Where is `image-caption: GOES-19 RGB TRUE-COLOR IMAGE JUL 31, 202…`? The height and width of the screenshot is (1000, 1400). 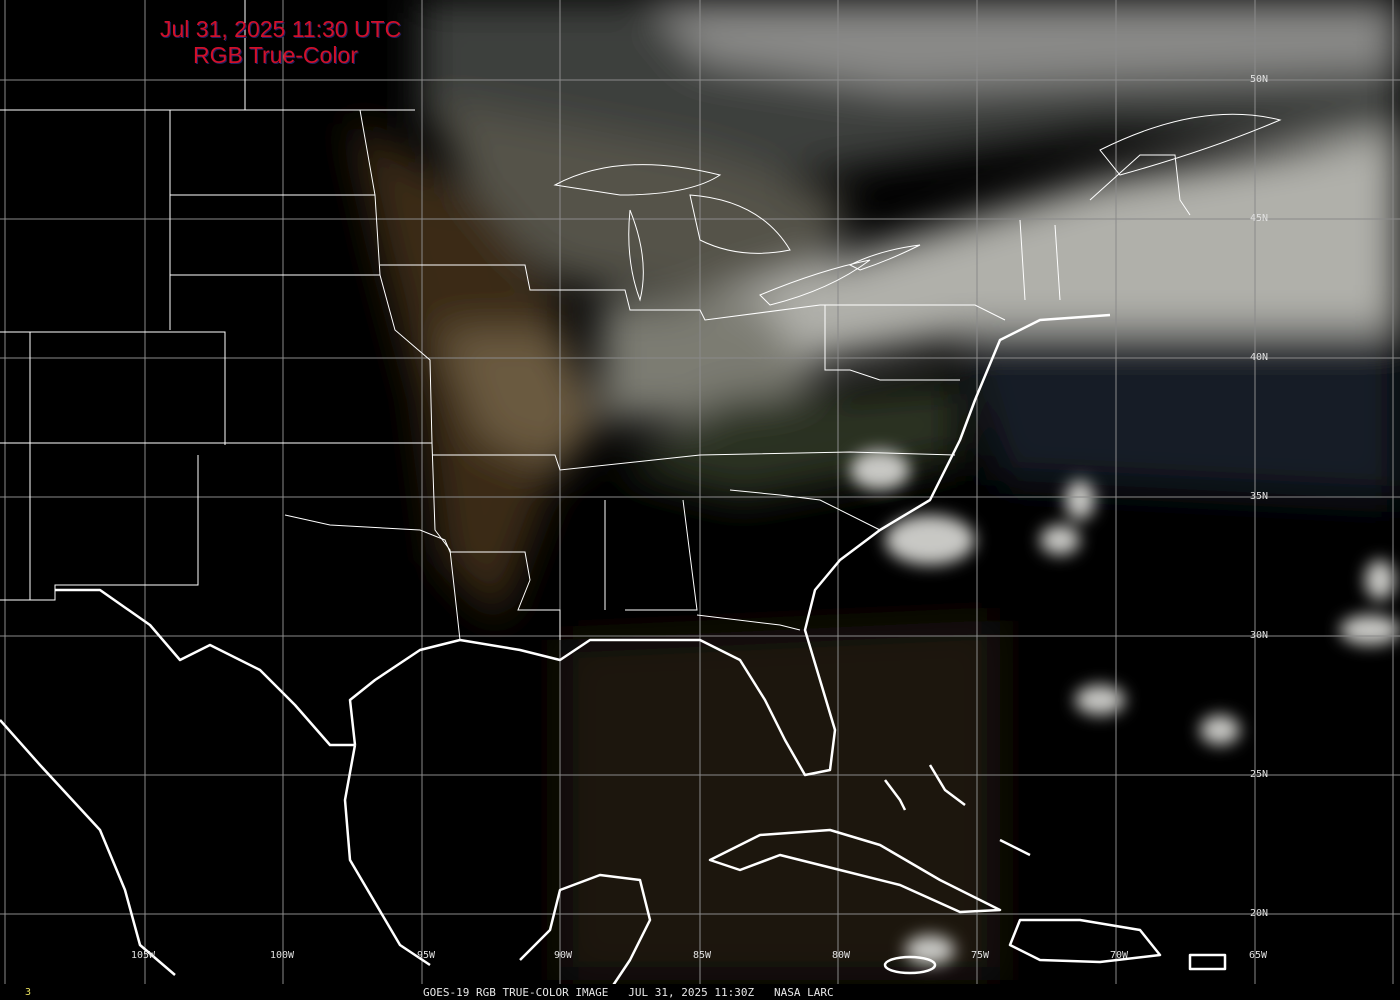 image-caption: GOES-19 RGB TRUE-COLOR IMAGE JUL 31, 202… is located at coordinates (628, 992).